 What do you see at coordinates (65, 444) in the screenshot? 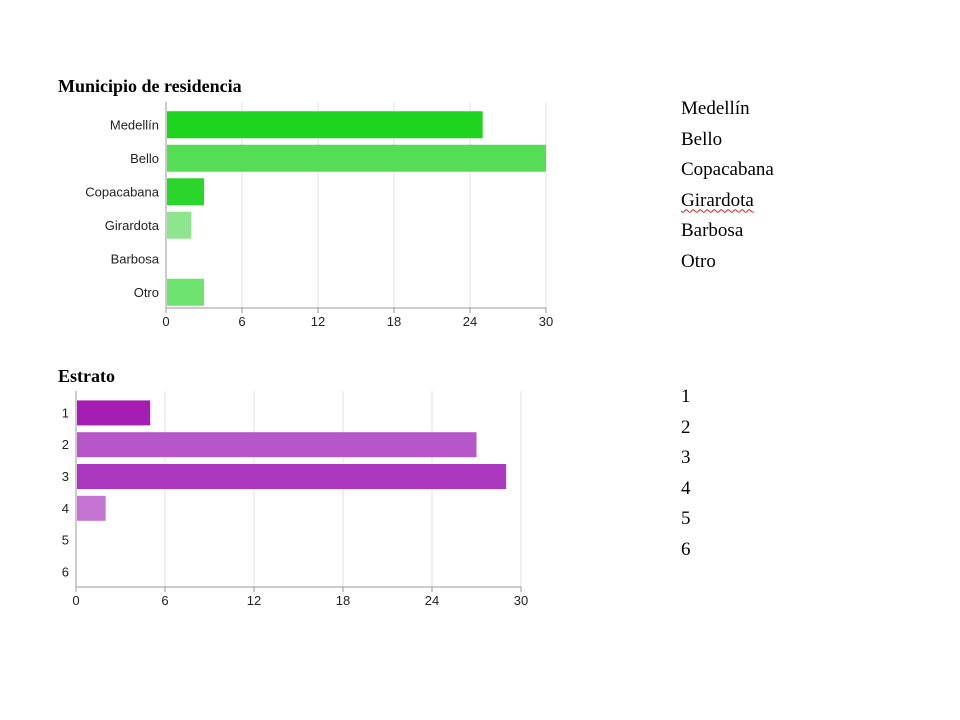
I see `category-label: 2` at bounding box center [65, 444].